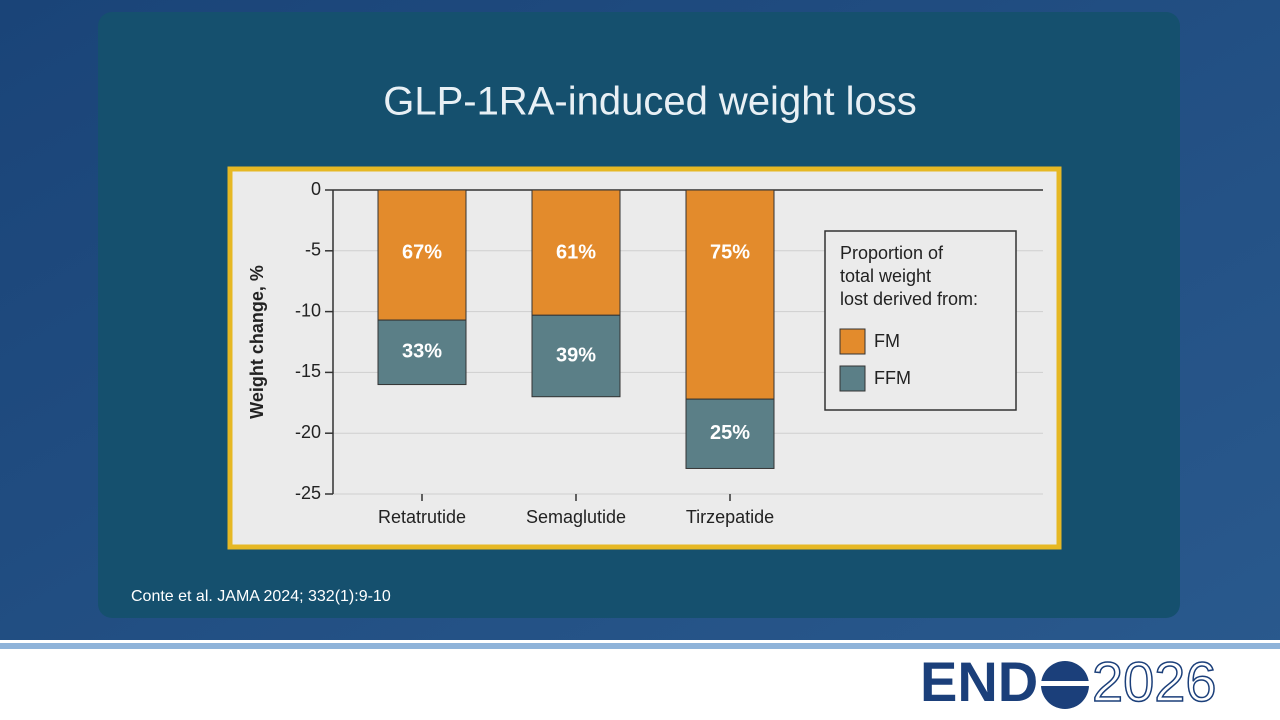 Image resolution: width=1280 pixels, height=720 pixels. Describe the element at coordinates (308, 310) in the screenshot. I see `y-tick-label: -10` at that location.